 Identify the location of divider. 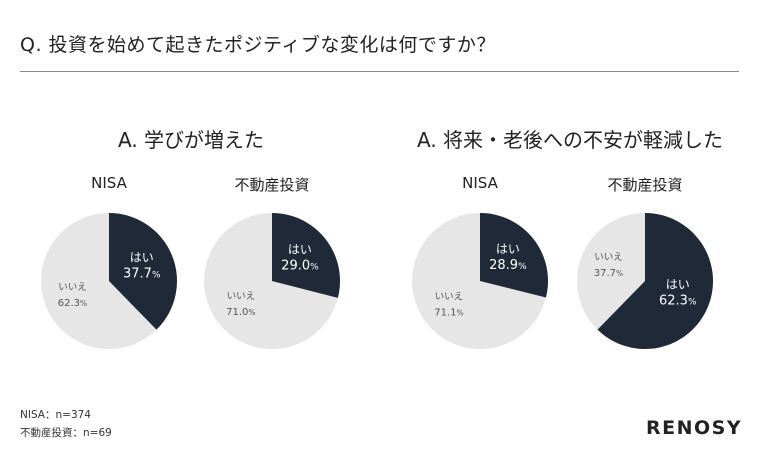
(379, 71).